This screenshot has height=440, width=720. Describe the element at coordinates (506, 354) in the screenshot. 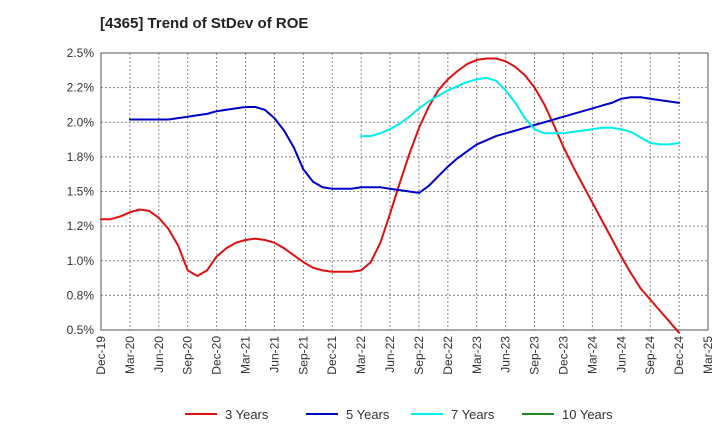

I see `x-tick-label: Jun-23` at that location.